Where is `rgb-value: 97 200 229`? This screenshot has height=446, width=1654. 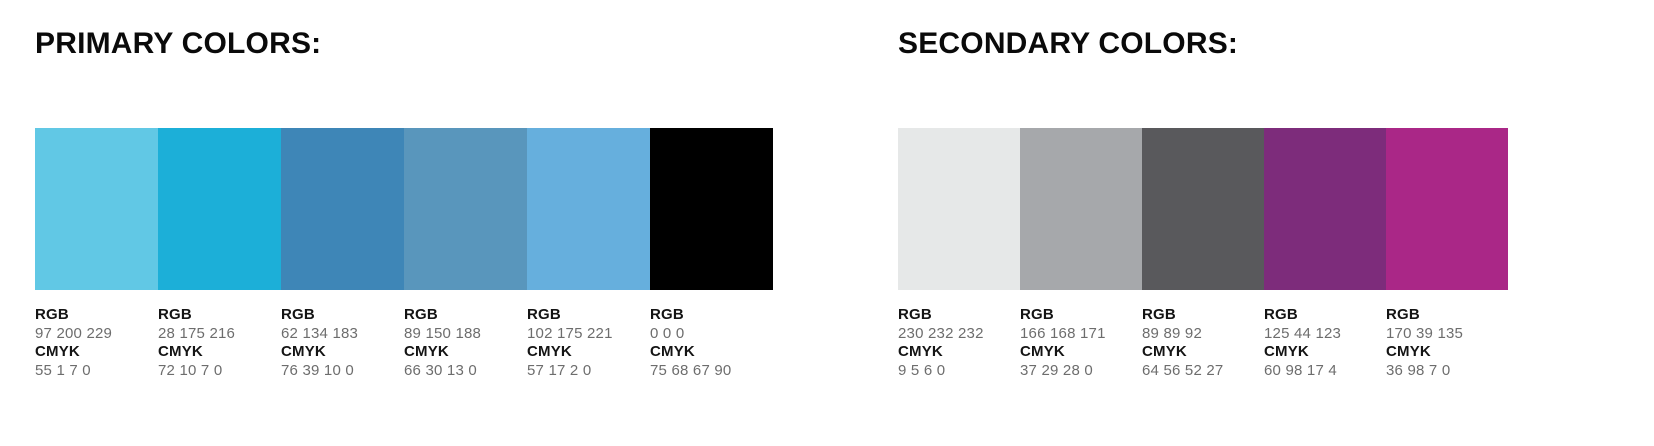
rgb-value: 97 200 229 is located at coordinates (74, 333).